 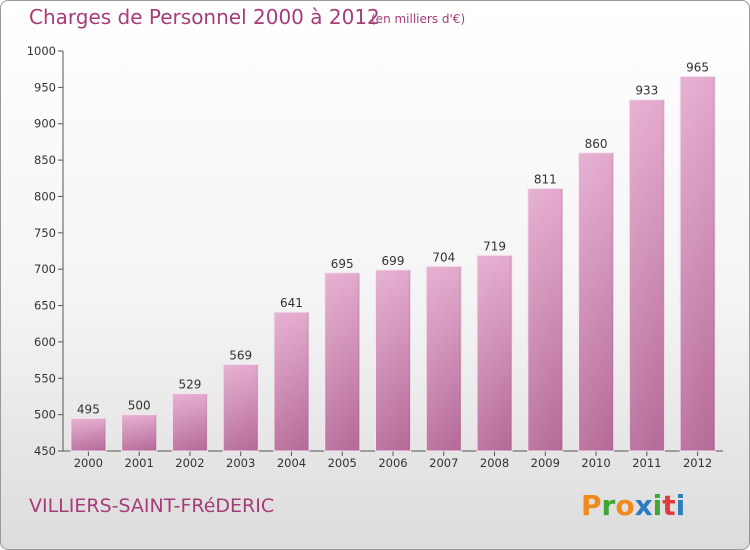 I want to click on y-tick-label: 950, so click(x=45, y=87).